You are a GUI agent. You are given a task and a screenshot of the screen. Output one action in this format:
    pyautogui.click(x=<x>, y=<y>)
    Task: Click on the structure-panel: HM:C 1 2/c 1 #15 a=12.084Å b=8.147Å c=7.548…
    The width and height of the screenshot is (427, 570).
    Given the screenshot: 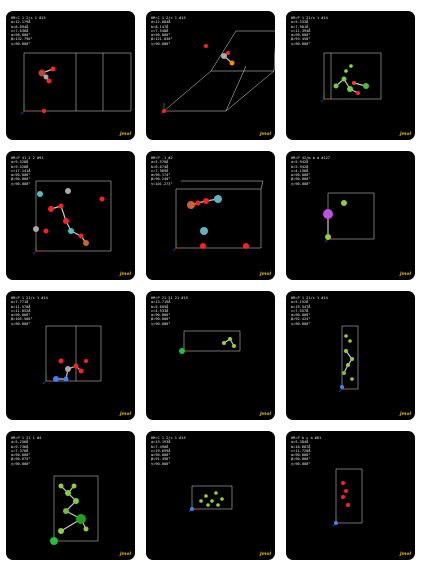 What is the action you would take?
    pyautogui.click(x=210, y=75)
    